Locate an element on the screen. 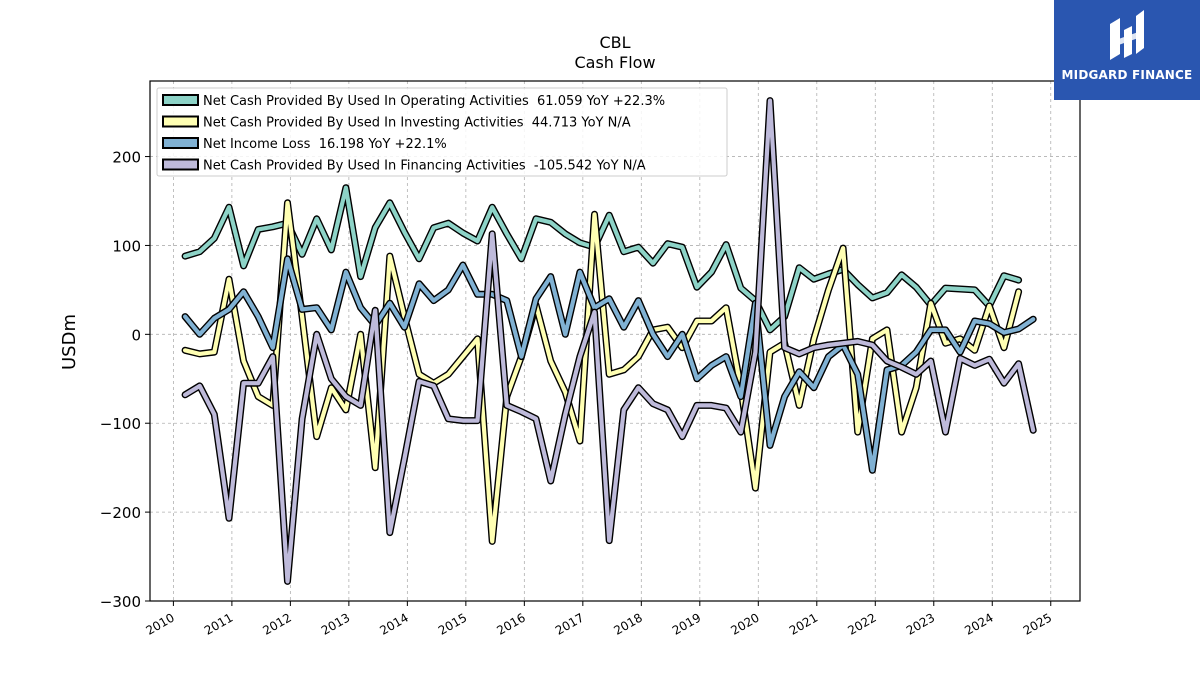  x-tick-label: 2010 is located at coordinates (159, 623).